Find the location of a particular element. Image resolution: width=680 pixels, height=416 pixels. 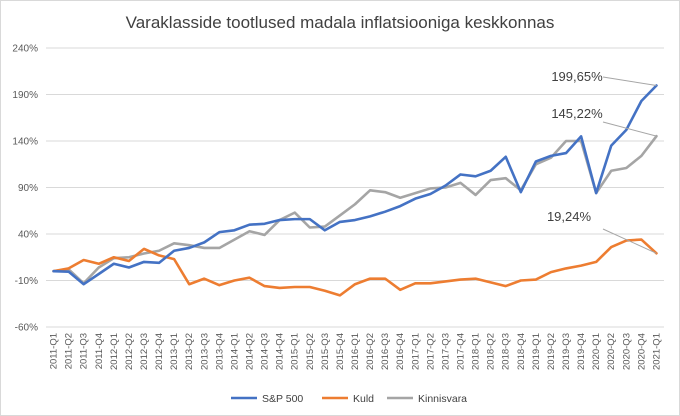

x-tick-label: 2014-Q1 is located at coordinates (234, 351).